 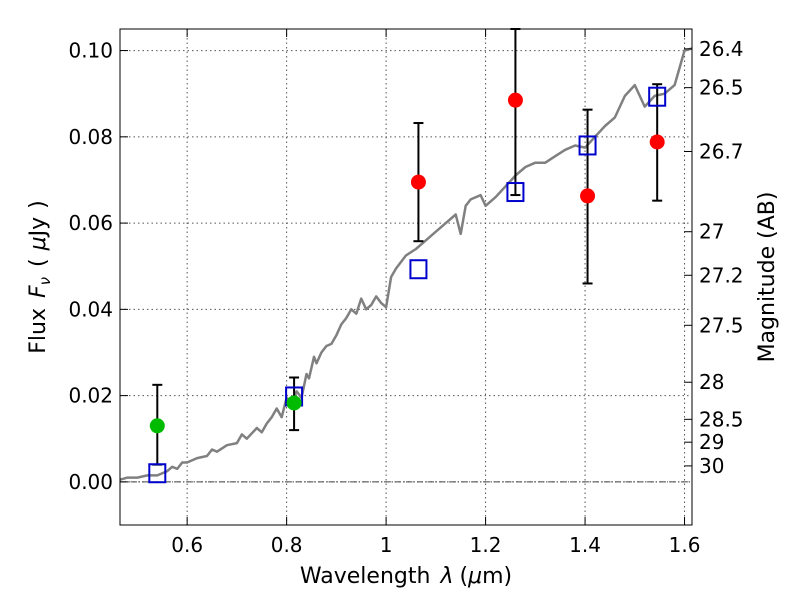 I want to click on x-tick-label: 1.2, so click(x=486, y=545).